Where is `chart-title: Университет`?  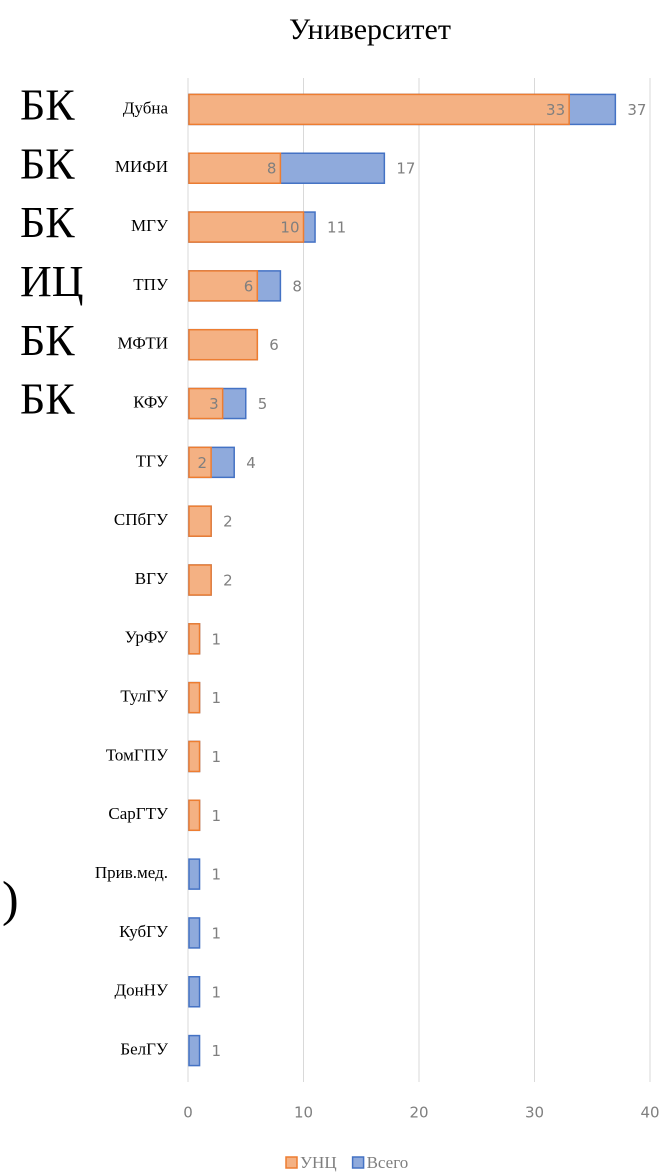 chart-title: Университет is located at coordinates (370, 29).